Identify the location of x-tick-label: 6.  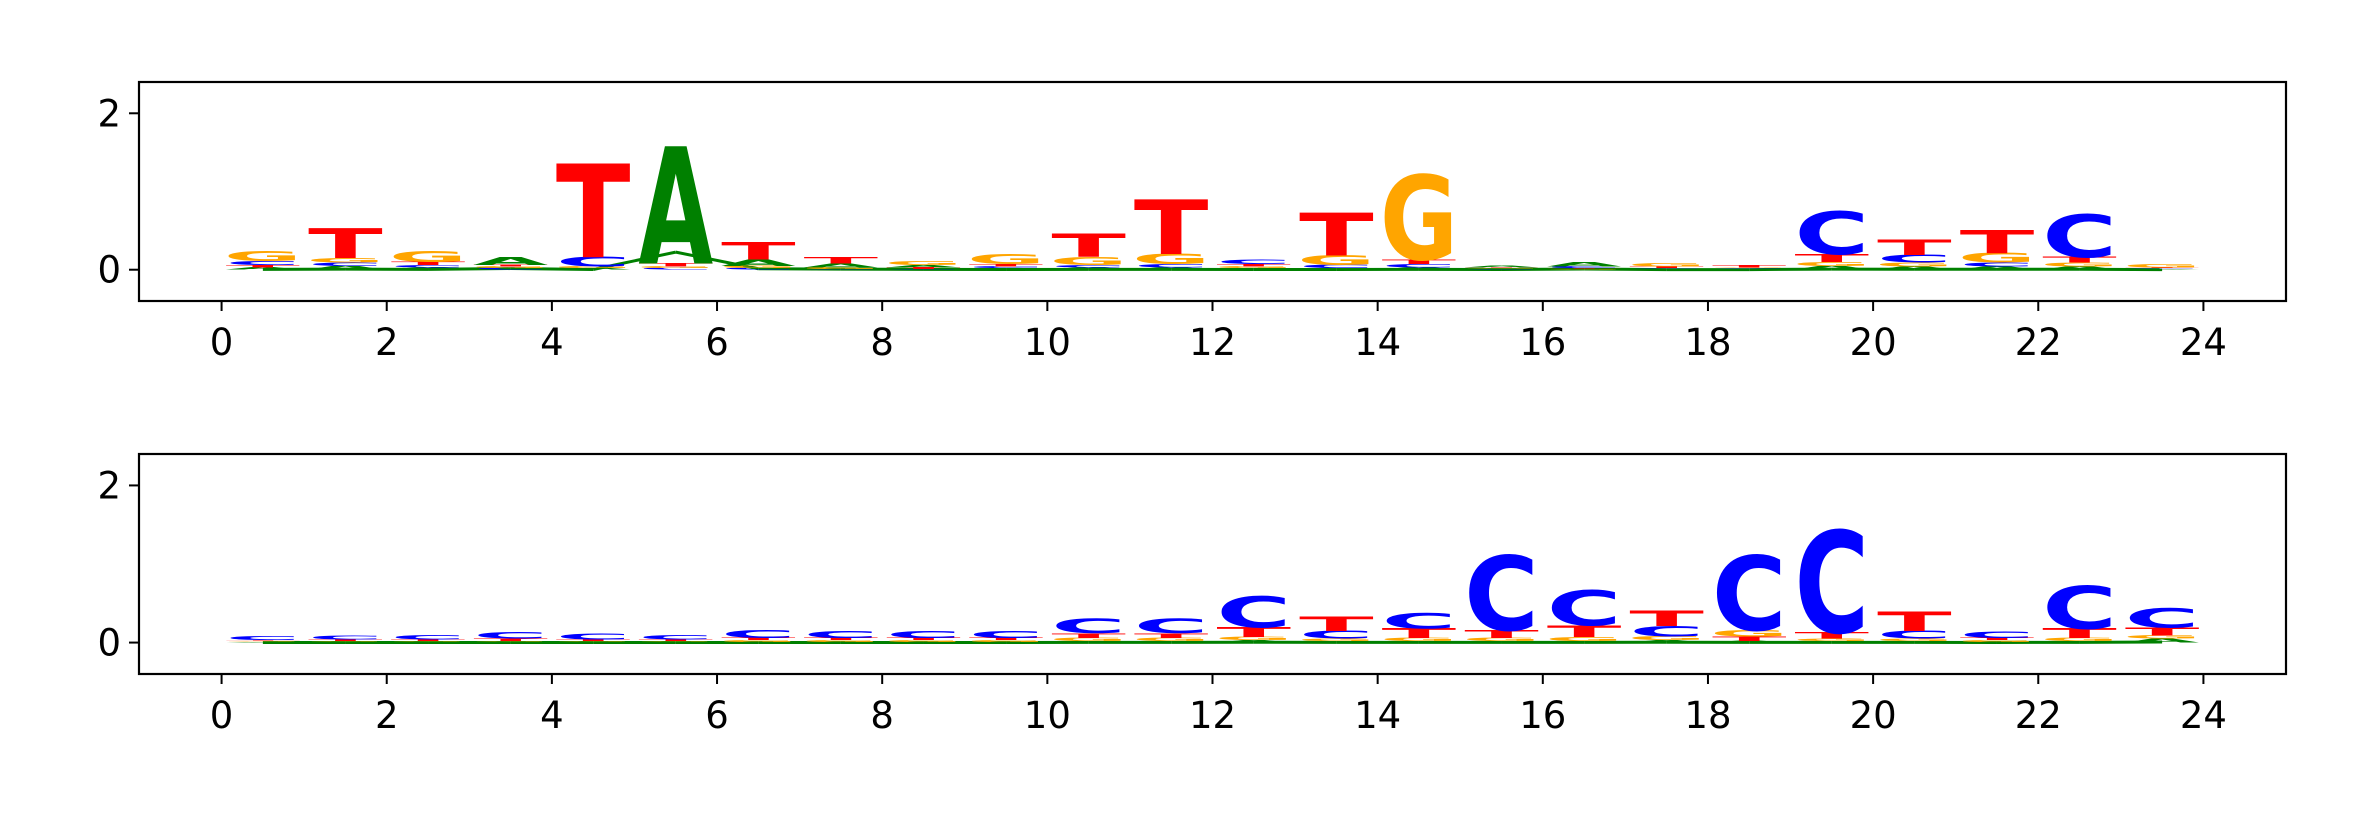
(717, 342).